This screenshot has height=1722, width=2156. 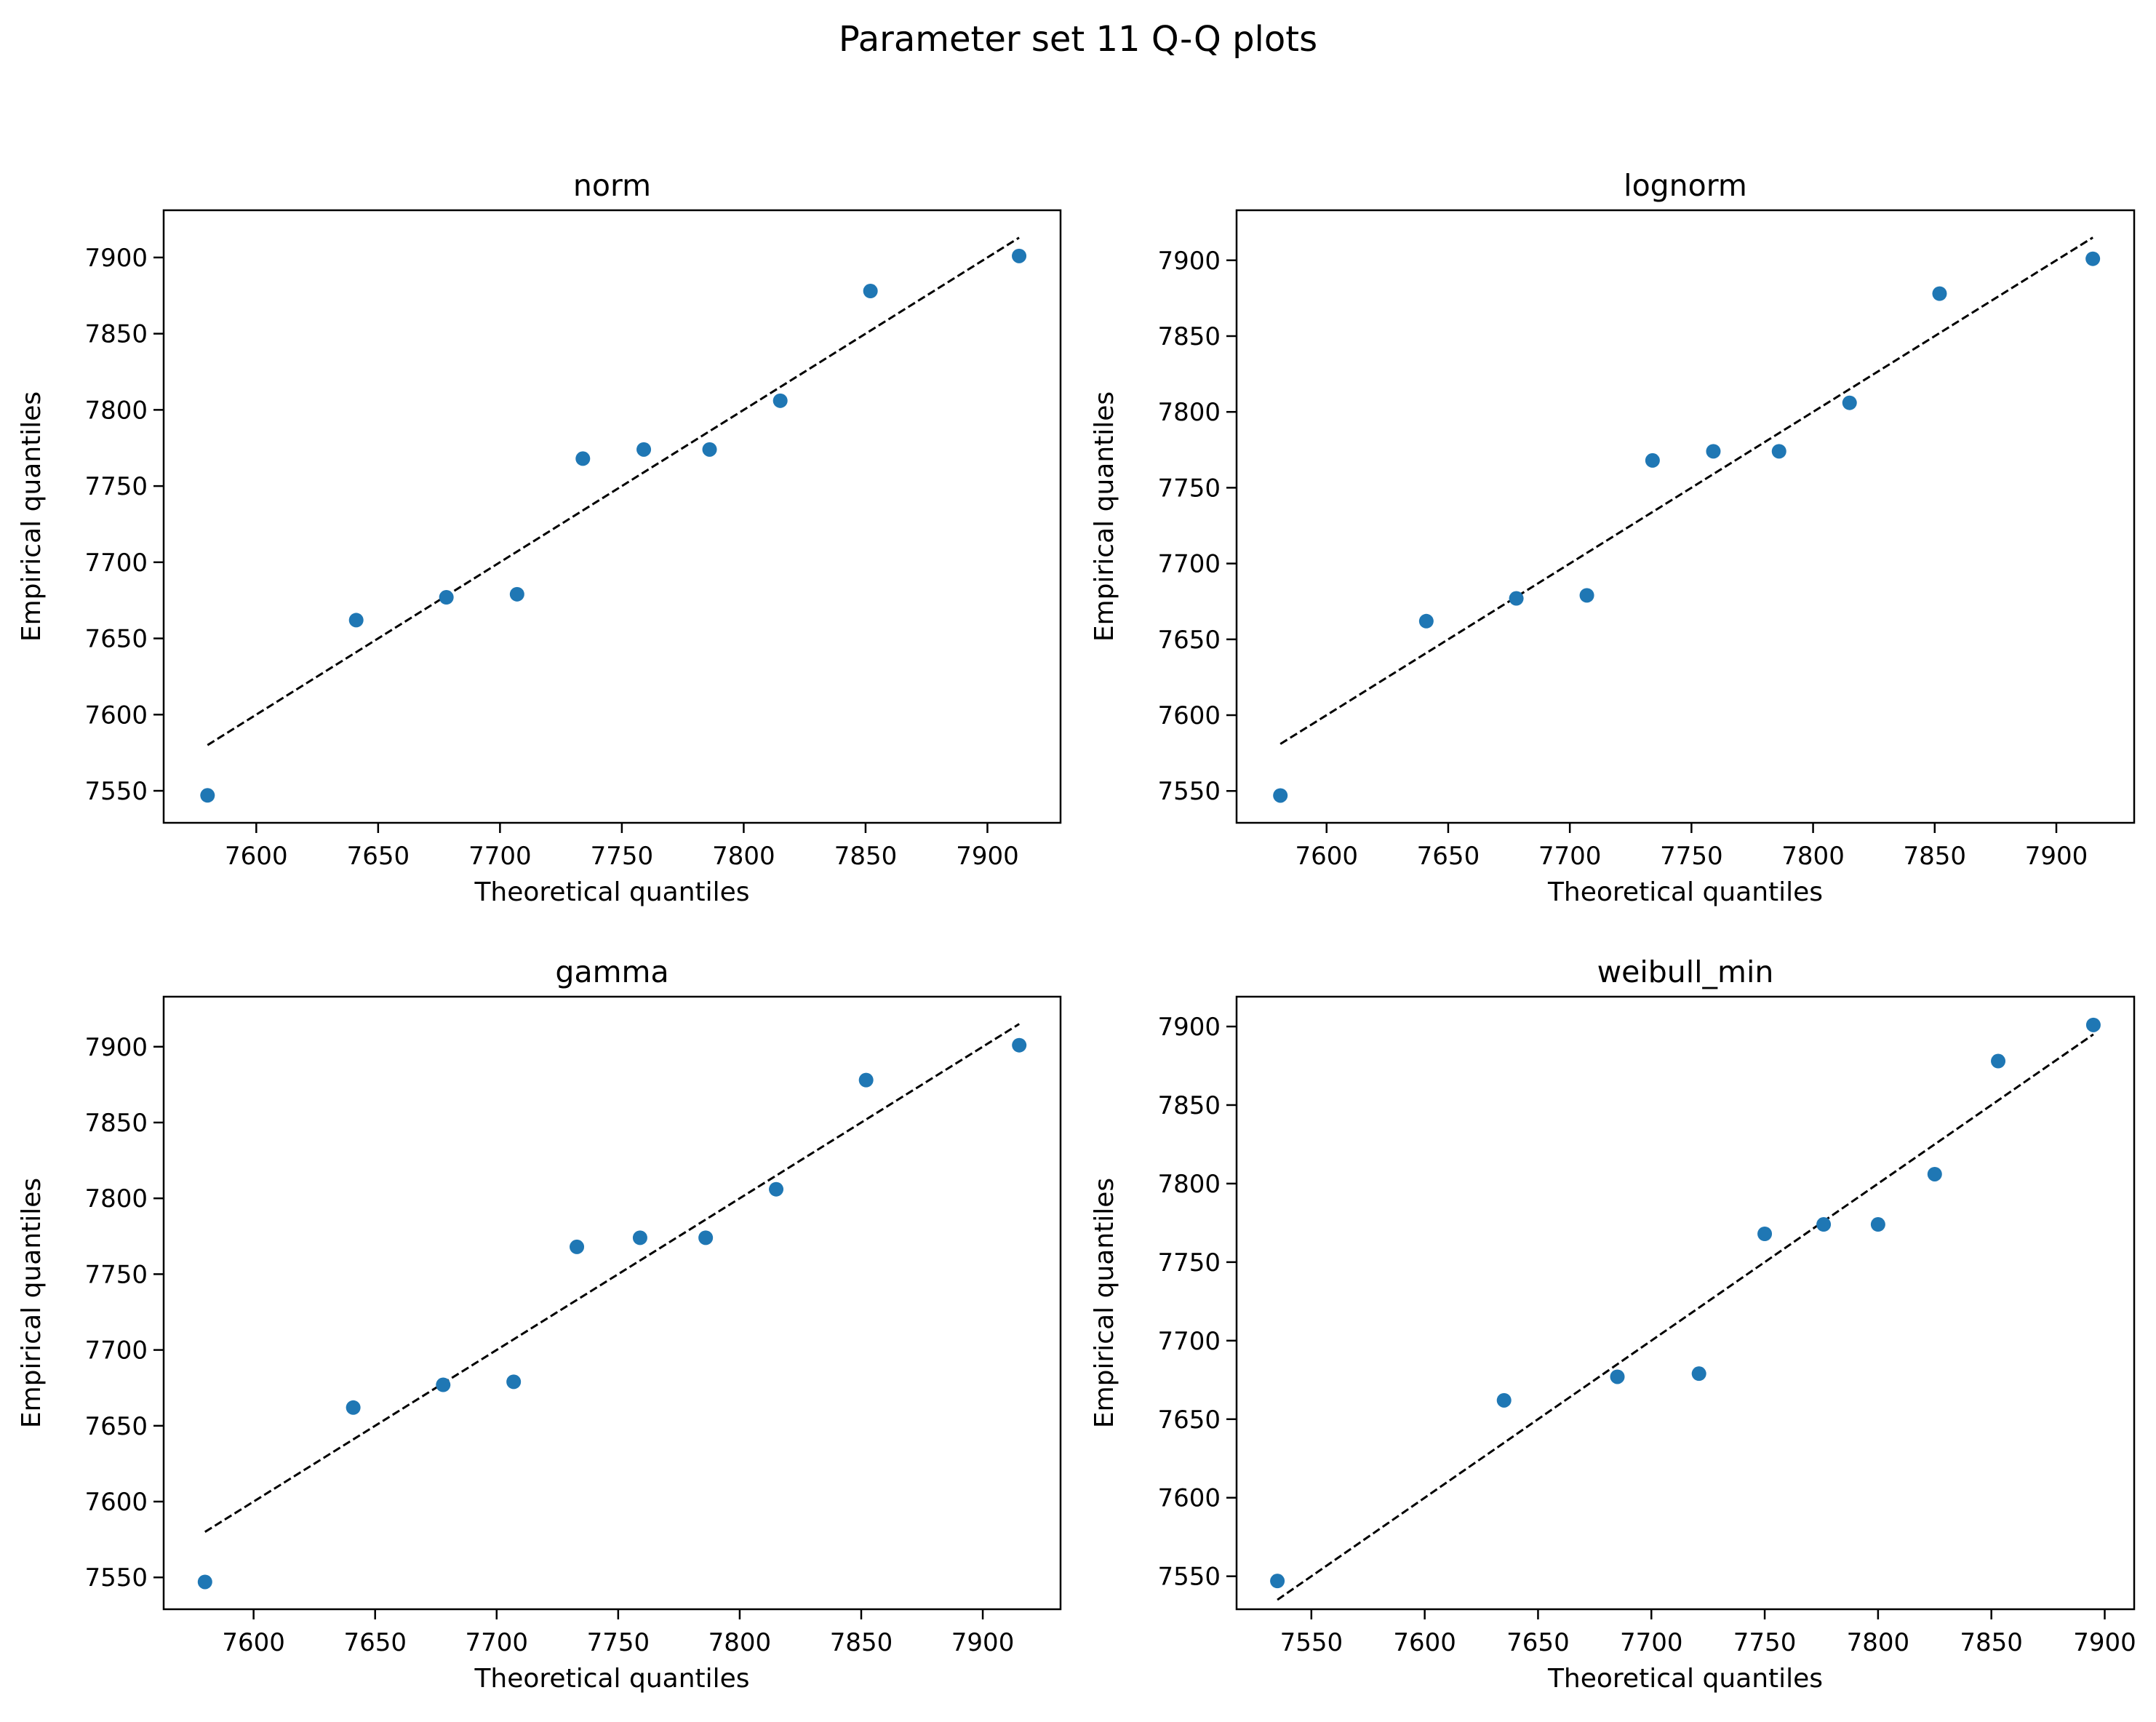 I want to click on figure-title: Parameter set 11 Q-Q plots, so click(x=1078, y=39).